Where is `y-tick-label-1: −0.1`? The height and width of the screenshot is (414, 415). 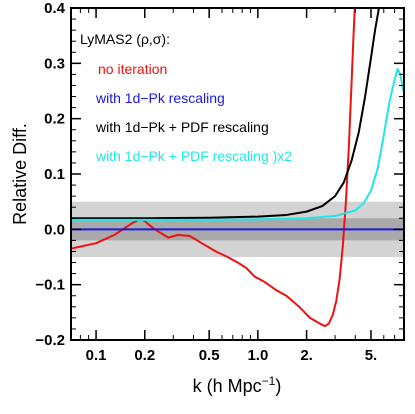 y-tick-label-1: −0.1 is located at coordinates (50, 285).